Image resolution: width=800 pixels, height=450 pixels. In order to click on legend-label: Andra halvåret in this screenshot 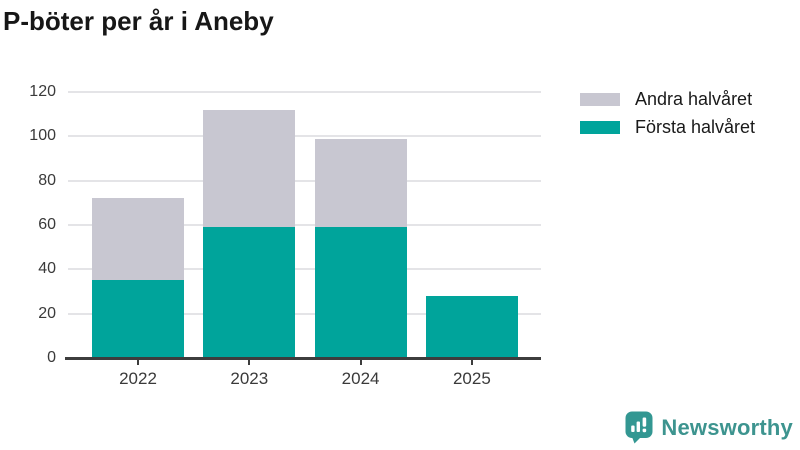, I will do `click(694, 98)`.